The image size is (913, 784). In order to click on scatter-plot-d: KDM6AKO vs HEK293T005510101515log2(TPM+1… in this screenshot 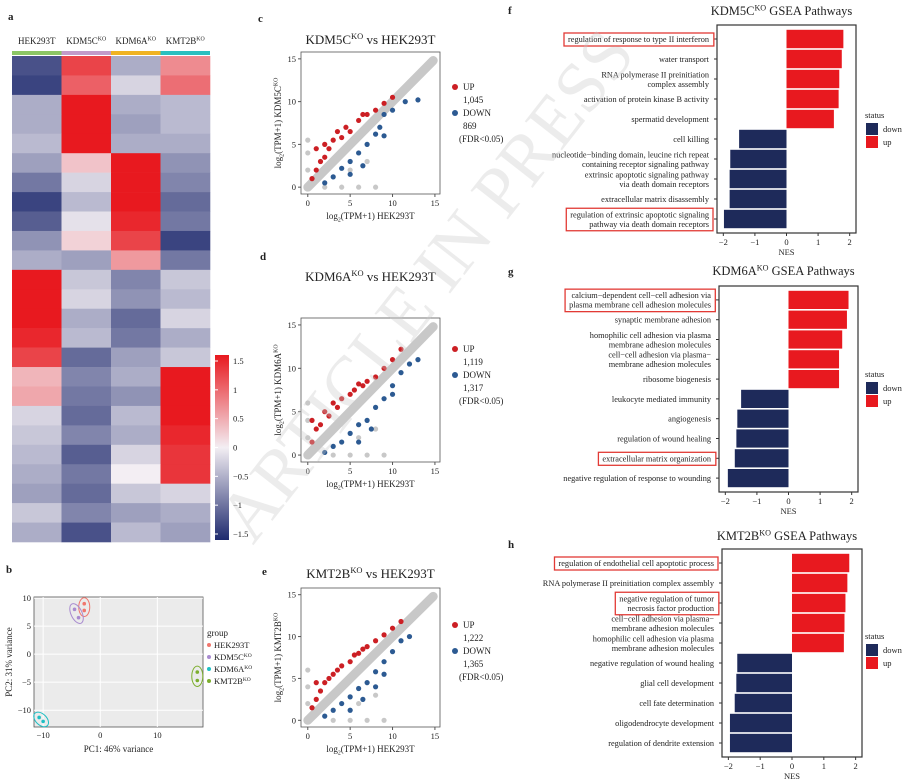, I will do `click(388, 379)`.